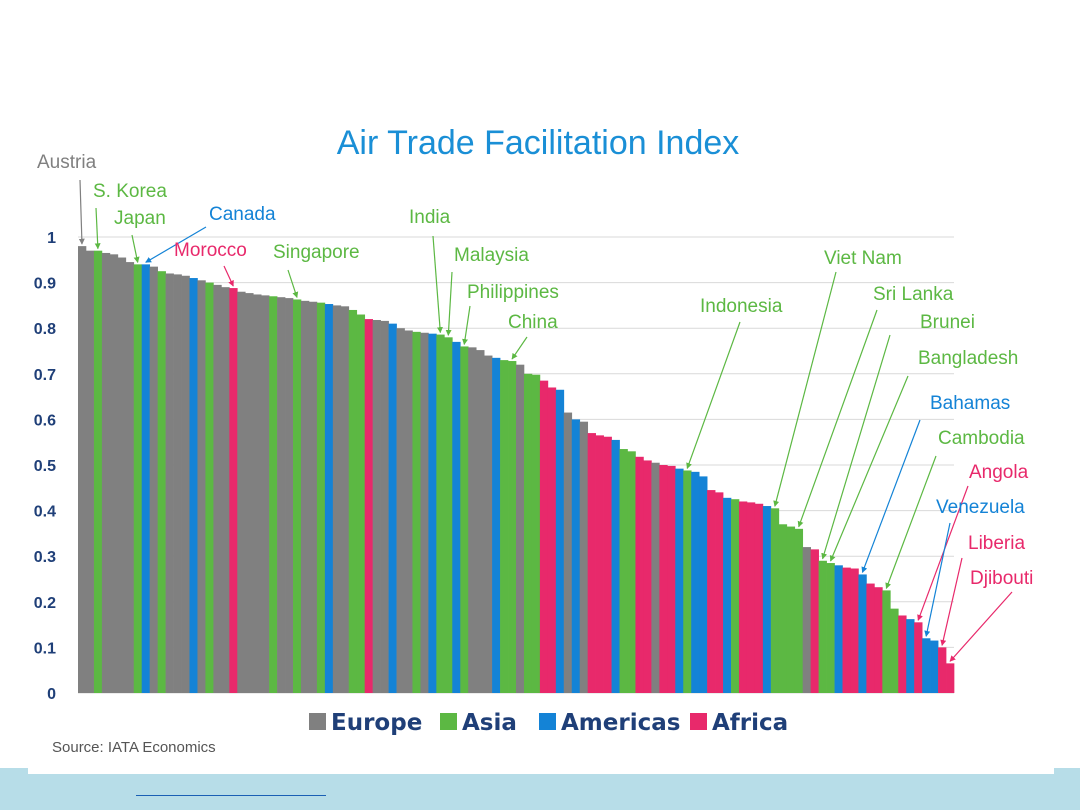 Image resolution: width=1080 pixels, height=810 pixels. I want to click on callout-label: Indonesia, so click(741, 306).